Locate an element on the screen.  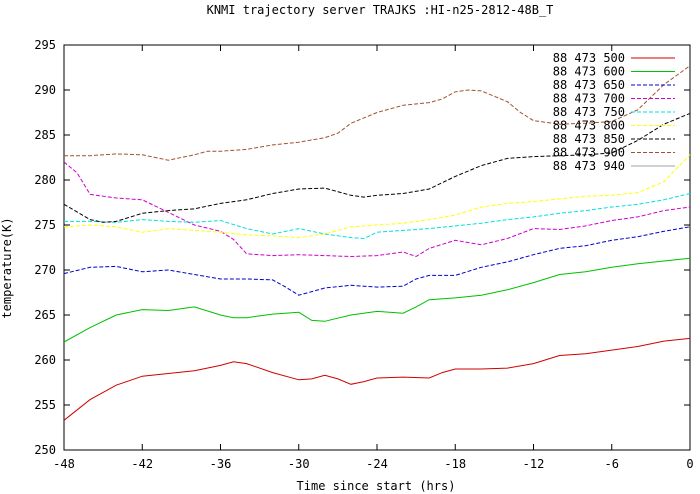
x-tick-label: -12 is located at coordinates (534, 464).